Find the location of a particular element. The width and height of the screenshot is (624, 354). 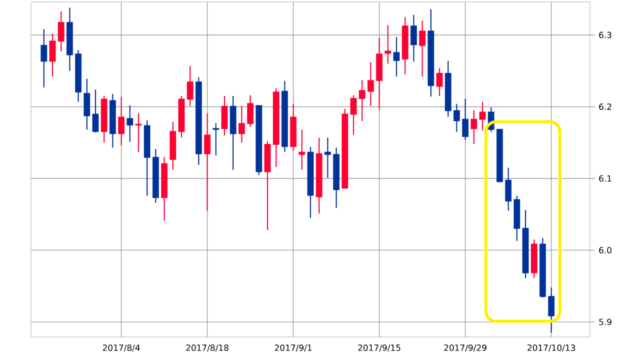

x-tick-label: 2017/8/18 is located at coordinates (207, 348).